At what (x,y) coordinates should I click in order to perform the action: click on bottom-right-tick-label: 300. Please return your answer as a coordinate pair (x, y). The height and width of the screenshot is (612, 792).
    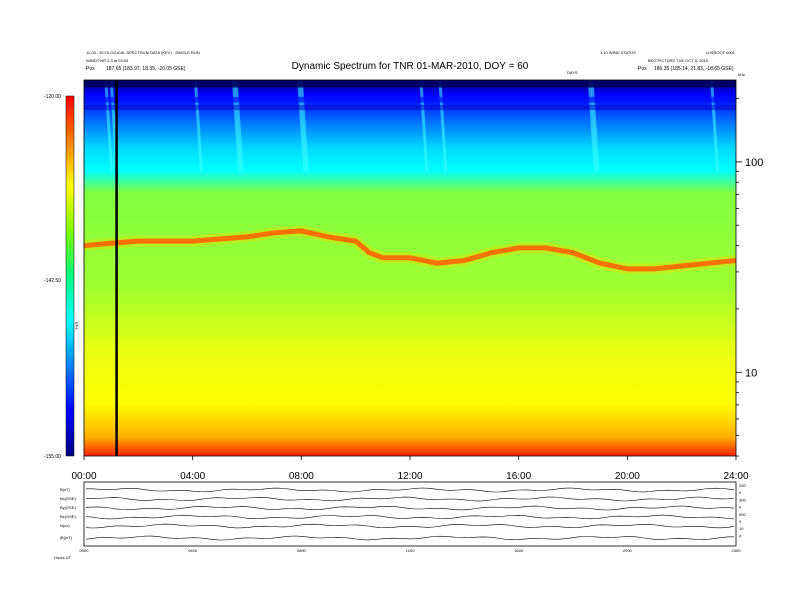
    Looking at the image, I should click on (742, 499).